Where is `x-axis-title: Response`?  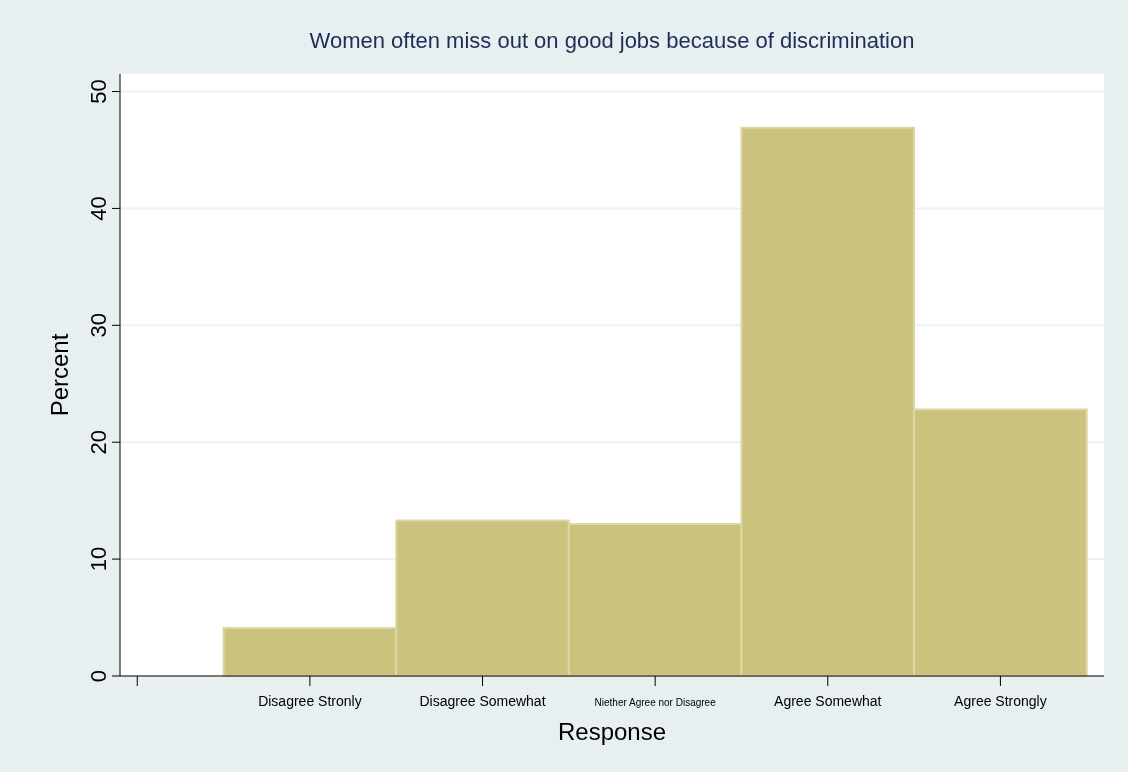 x-axis-title: Response is located at coordinates (612, 731).